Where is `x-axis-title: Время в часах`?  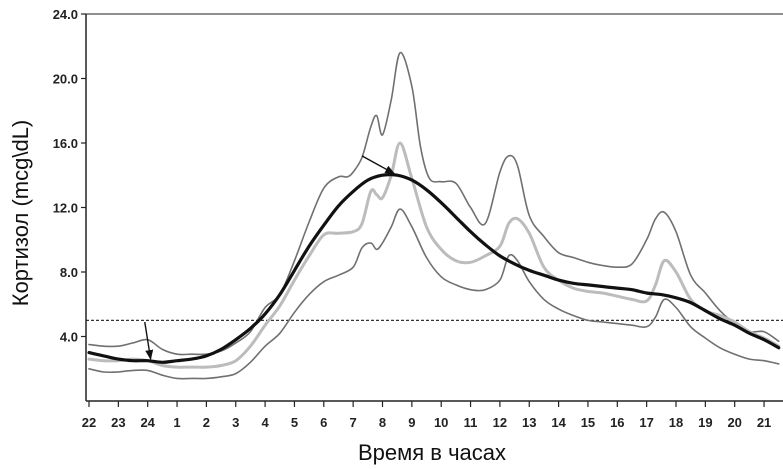
x-axis-title: Время в часах is located at coordinates (432, 452).